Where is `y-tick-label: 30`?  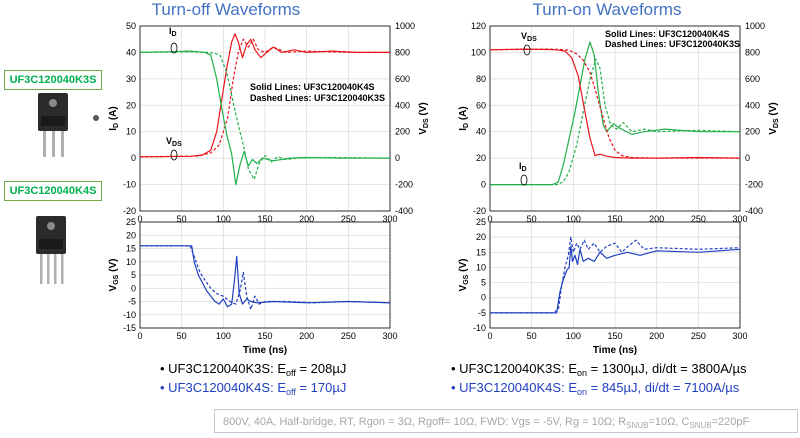
y-tick-label: 30 is located at coordinates (131, 79).